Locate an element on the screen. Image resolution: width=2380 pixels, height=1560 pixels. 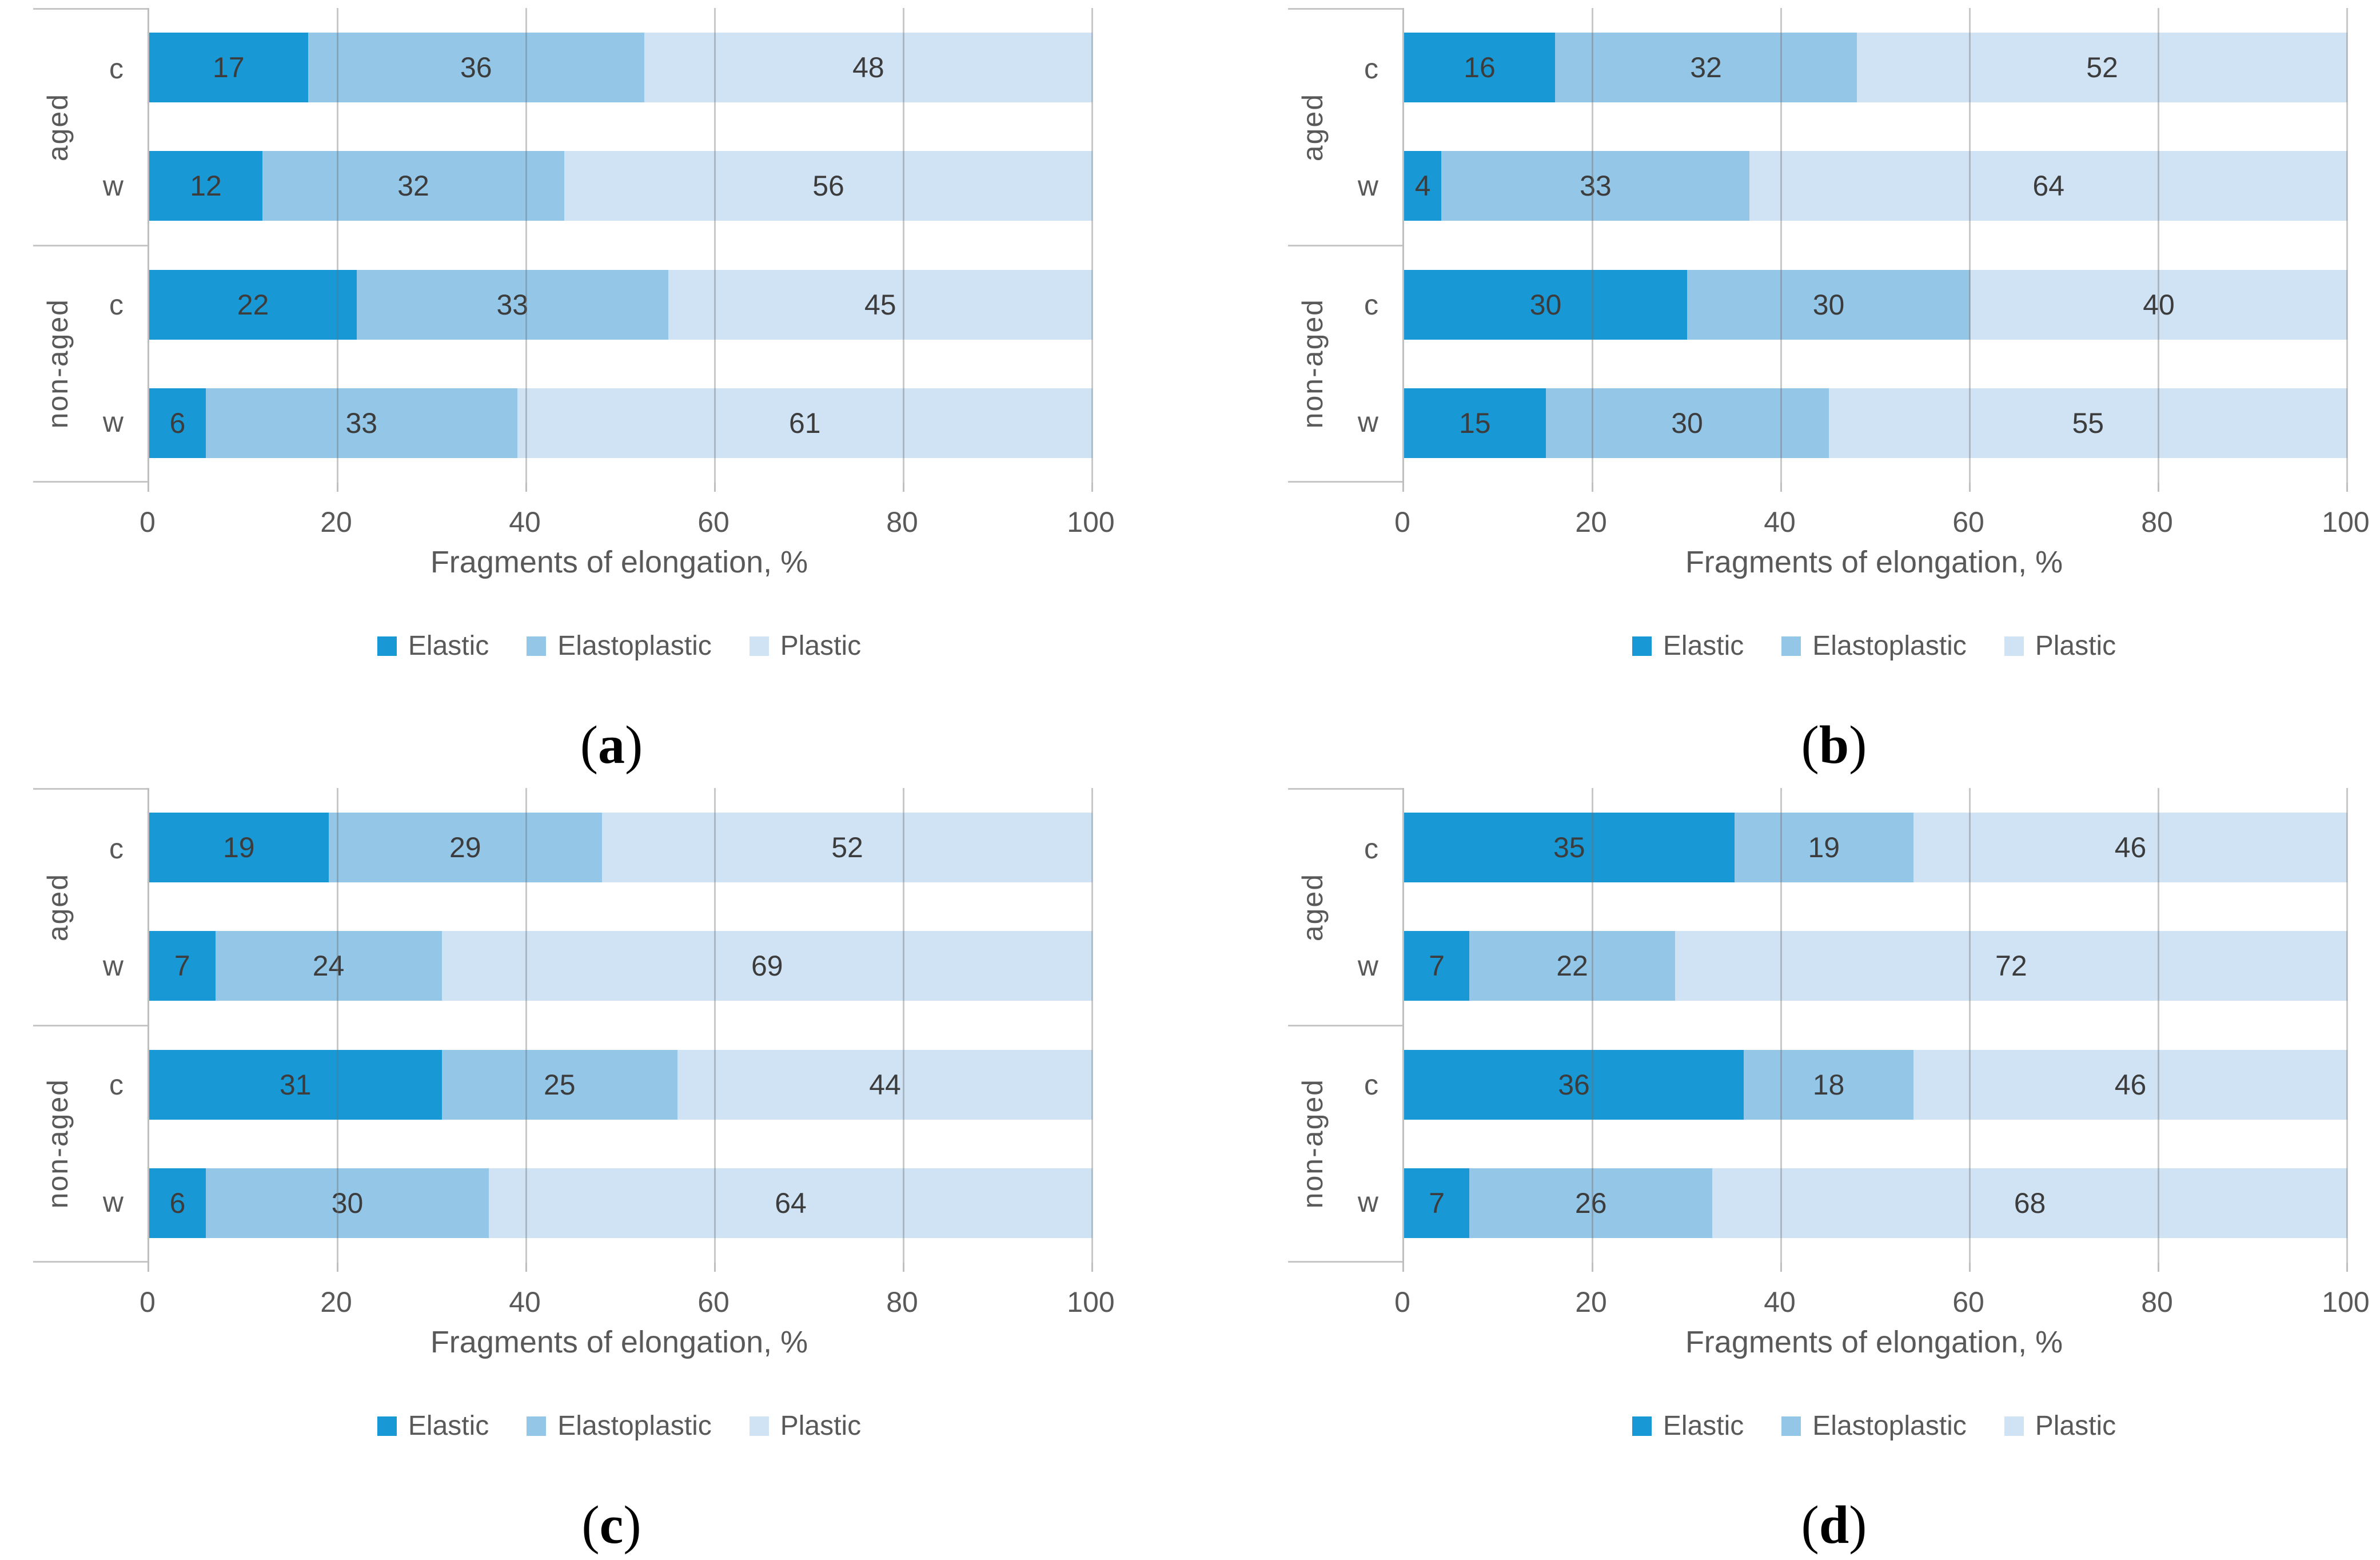
bar-segment-plastic: 45 is located at coordinates (880, 304).